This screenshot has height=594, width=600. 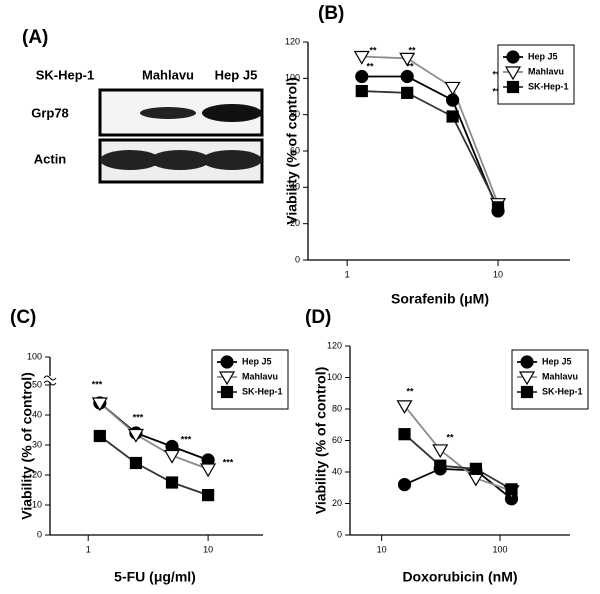 What do you see at coordinates (334, 345) in the screenshot?
I see `y-tick-label: 120` at bounding box center [334, 345].